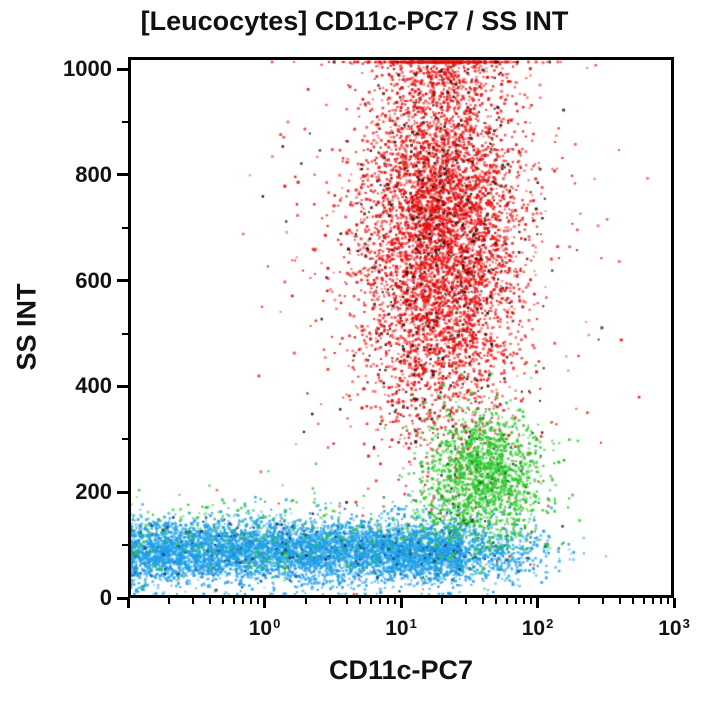 This screenshot has height=709, width=709. What do you see at coordinates (537, 628) in the screenshot?
I see `x-axis-tick-label: 102` at bounding box center [537, 628].